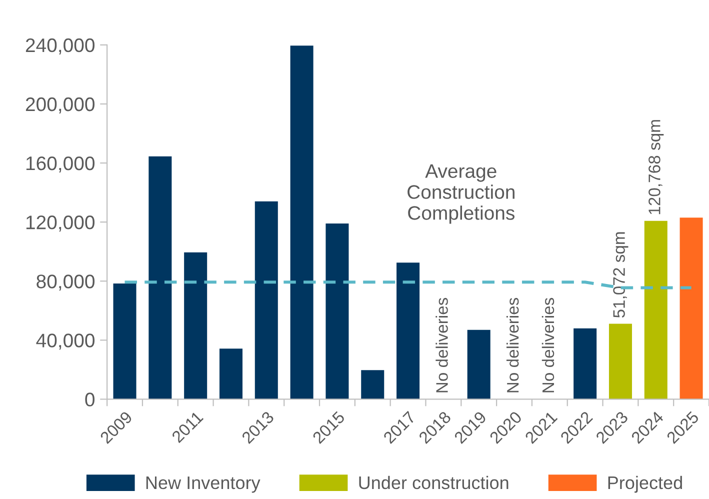  I want to click on data-label: 51,072 sqm, so click(620, 275).